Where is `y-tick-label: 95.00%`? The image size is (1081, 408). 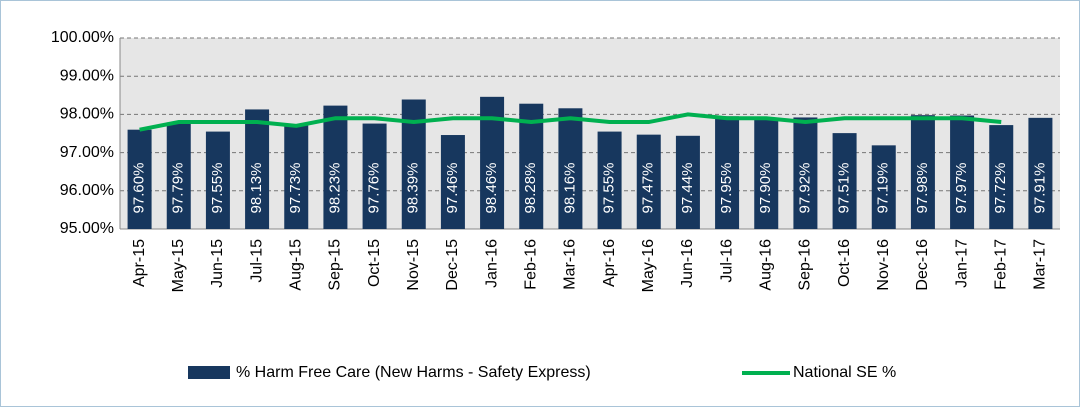
y-tick-label: 95.00% is located at coordinates (87, 228).